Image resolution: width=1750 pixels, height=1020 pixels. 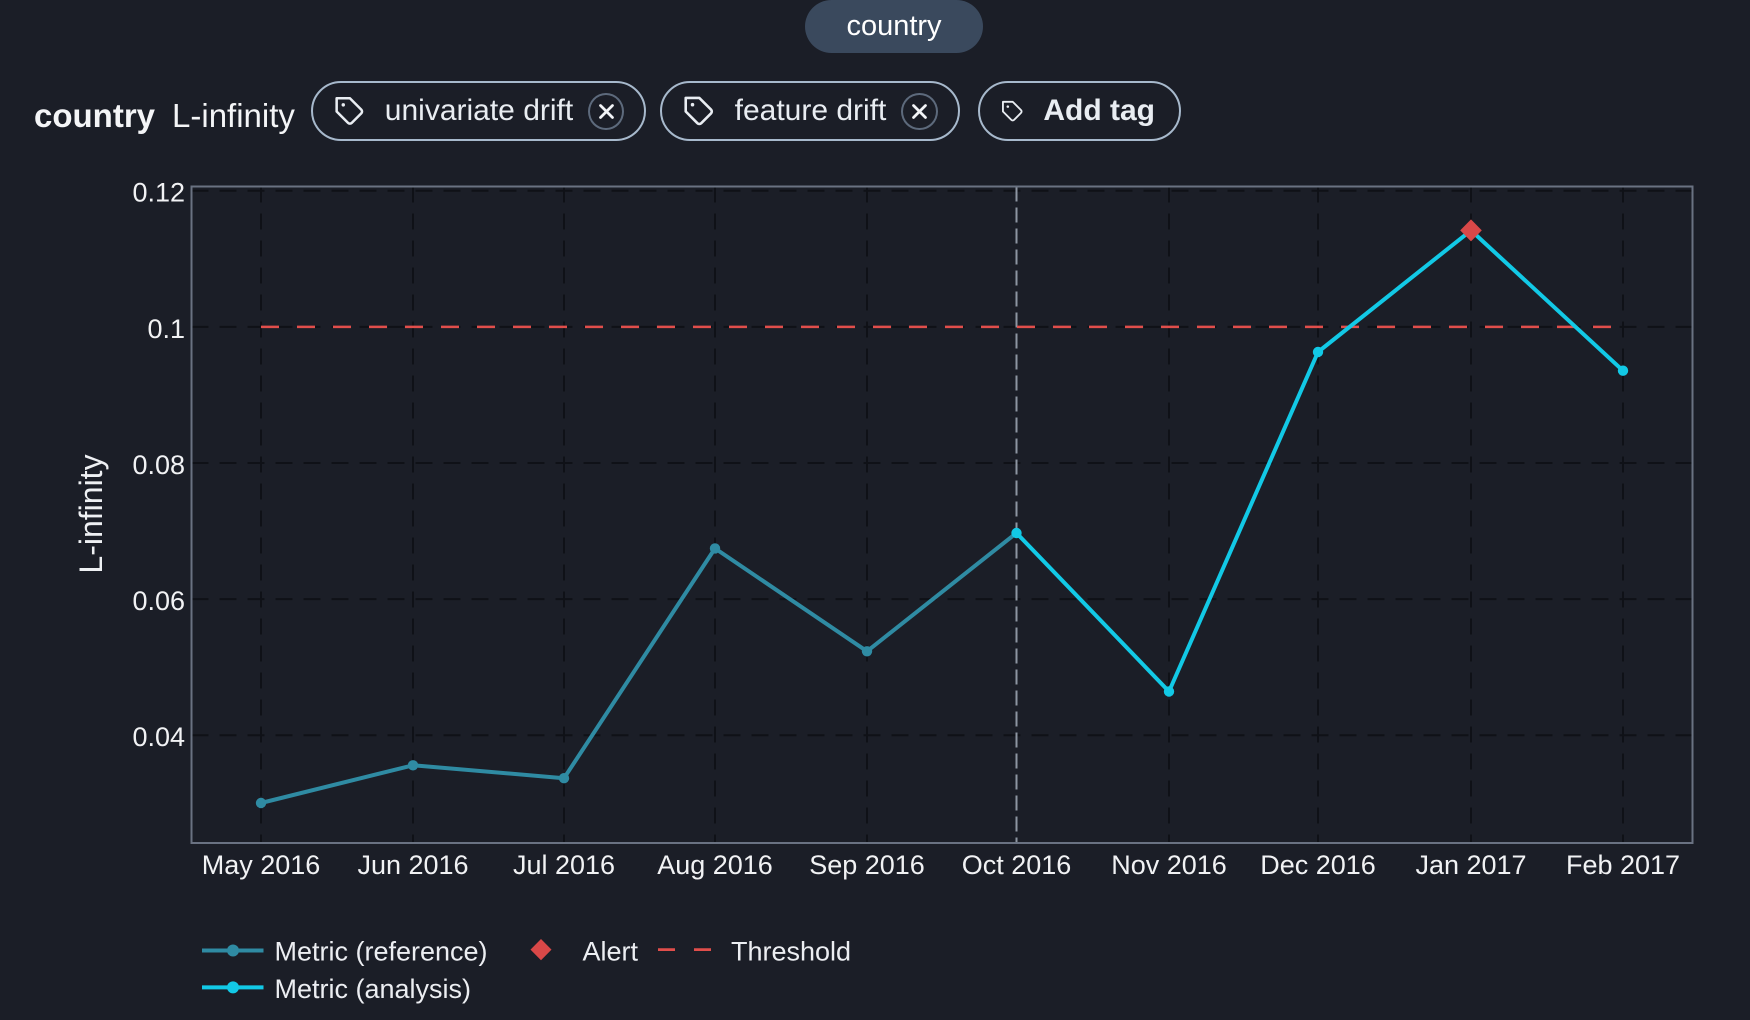 What do you see at coordinates (791, 952) in the screenshot?
I see `svg-text: Threshold` at bounding box center [791, 952].